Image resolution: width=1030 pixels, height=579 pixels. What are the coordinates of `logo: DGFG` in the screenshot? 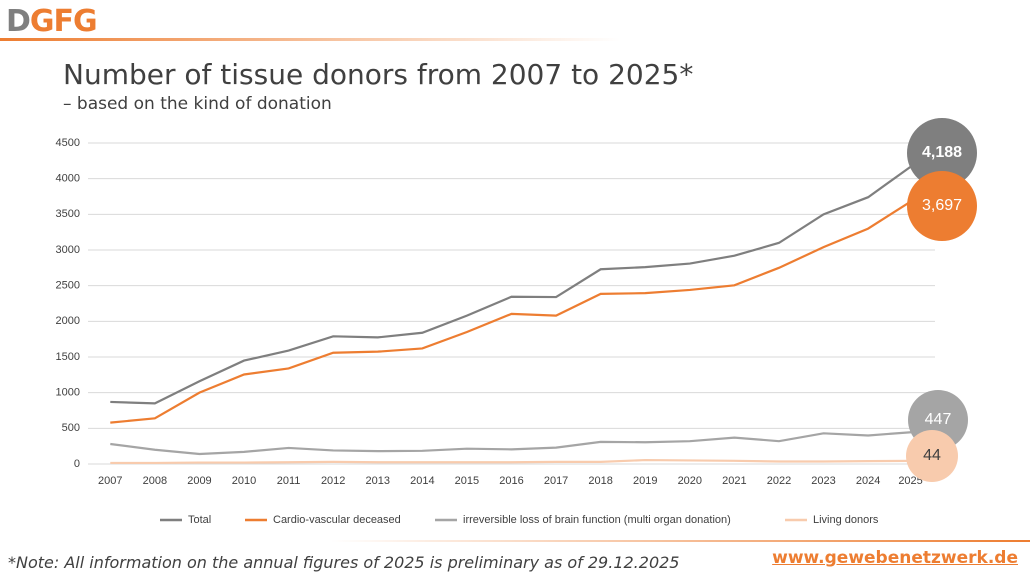 It's located at (52, 21).